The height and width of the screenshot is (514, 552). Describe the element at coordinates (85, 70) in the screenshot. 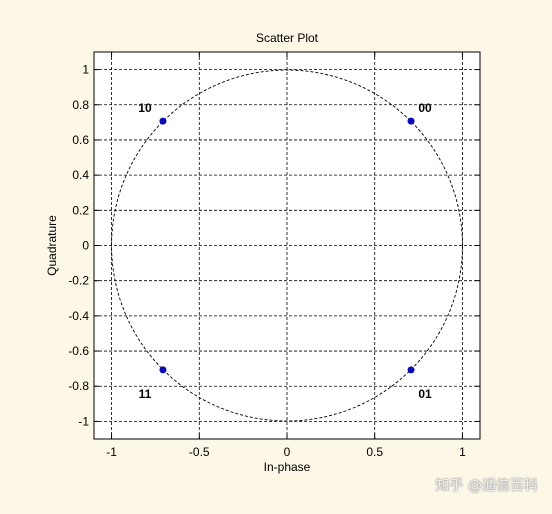

I see `y-tick-label: 1` at that location.